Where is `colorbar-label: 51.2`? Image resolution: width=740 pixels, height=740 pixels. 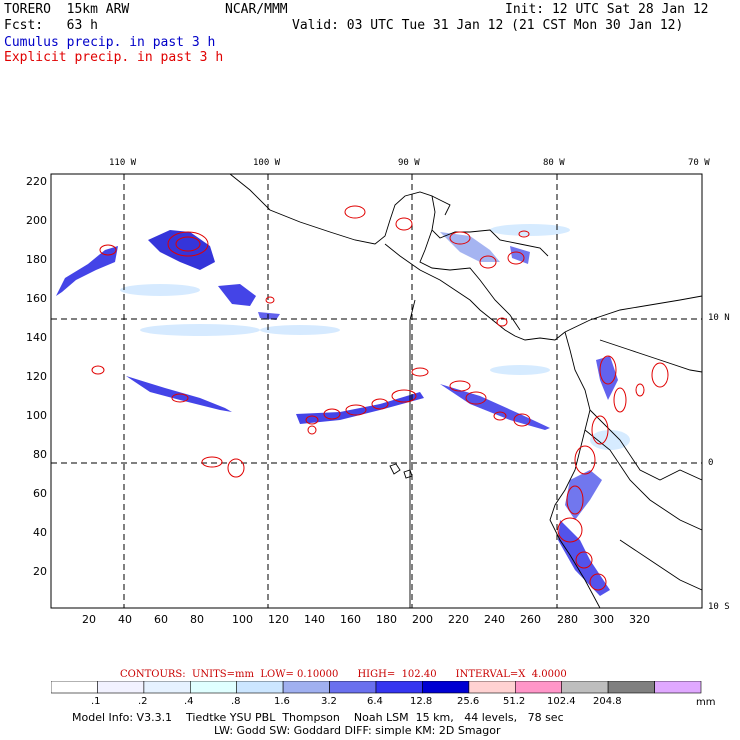
colorbar-label: 51.2 is located at coordinates (514, 701).